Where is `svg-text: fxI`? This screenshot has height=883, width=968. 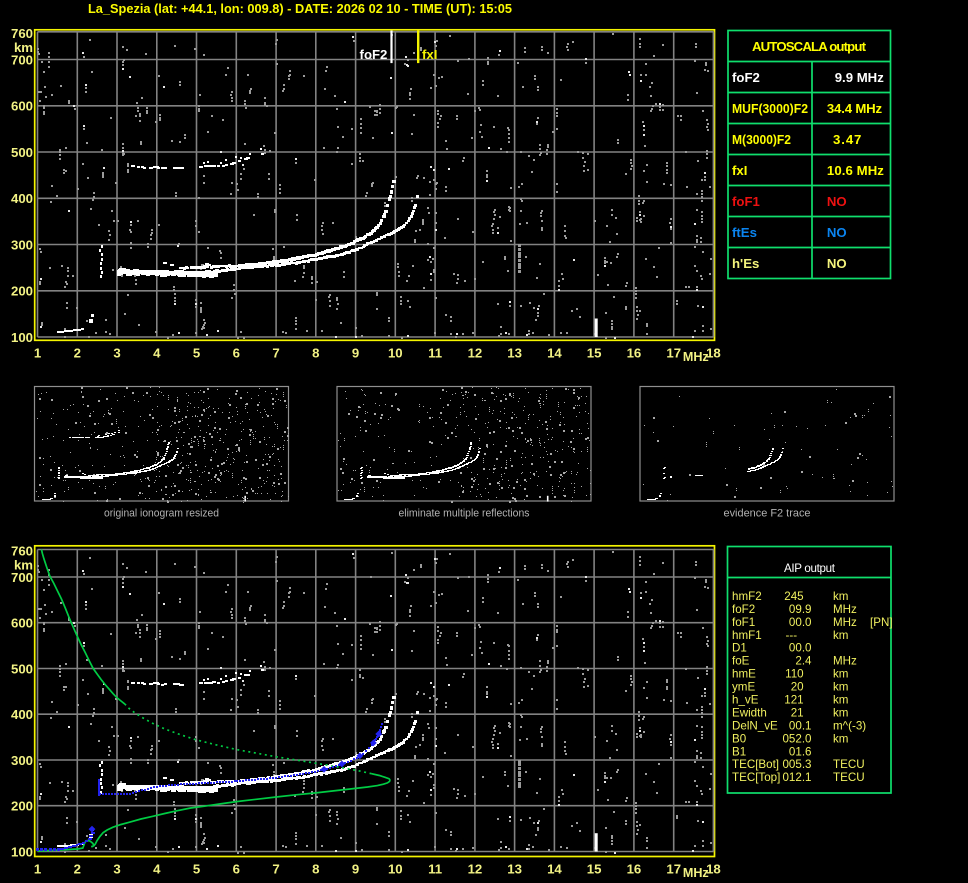 svg-text: fxI is located at coordinates (739, 170).